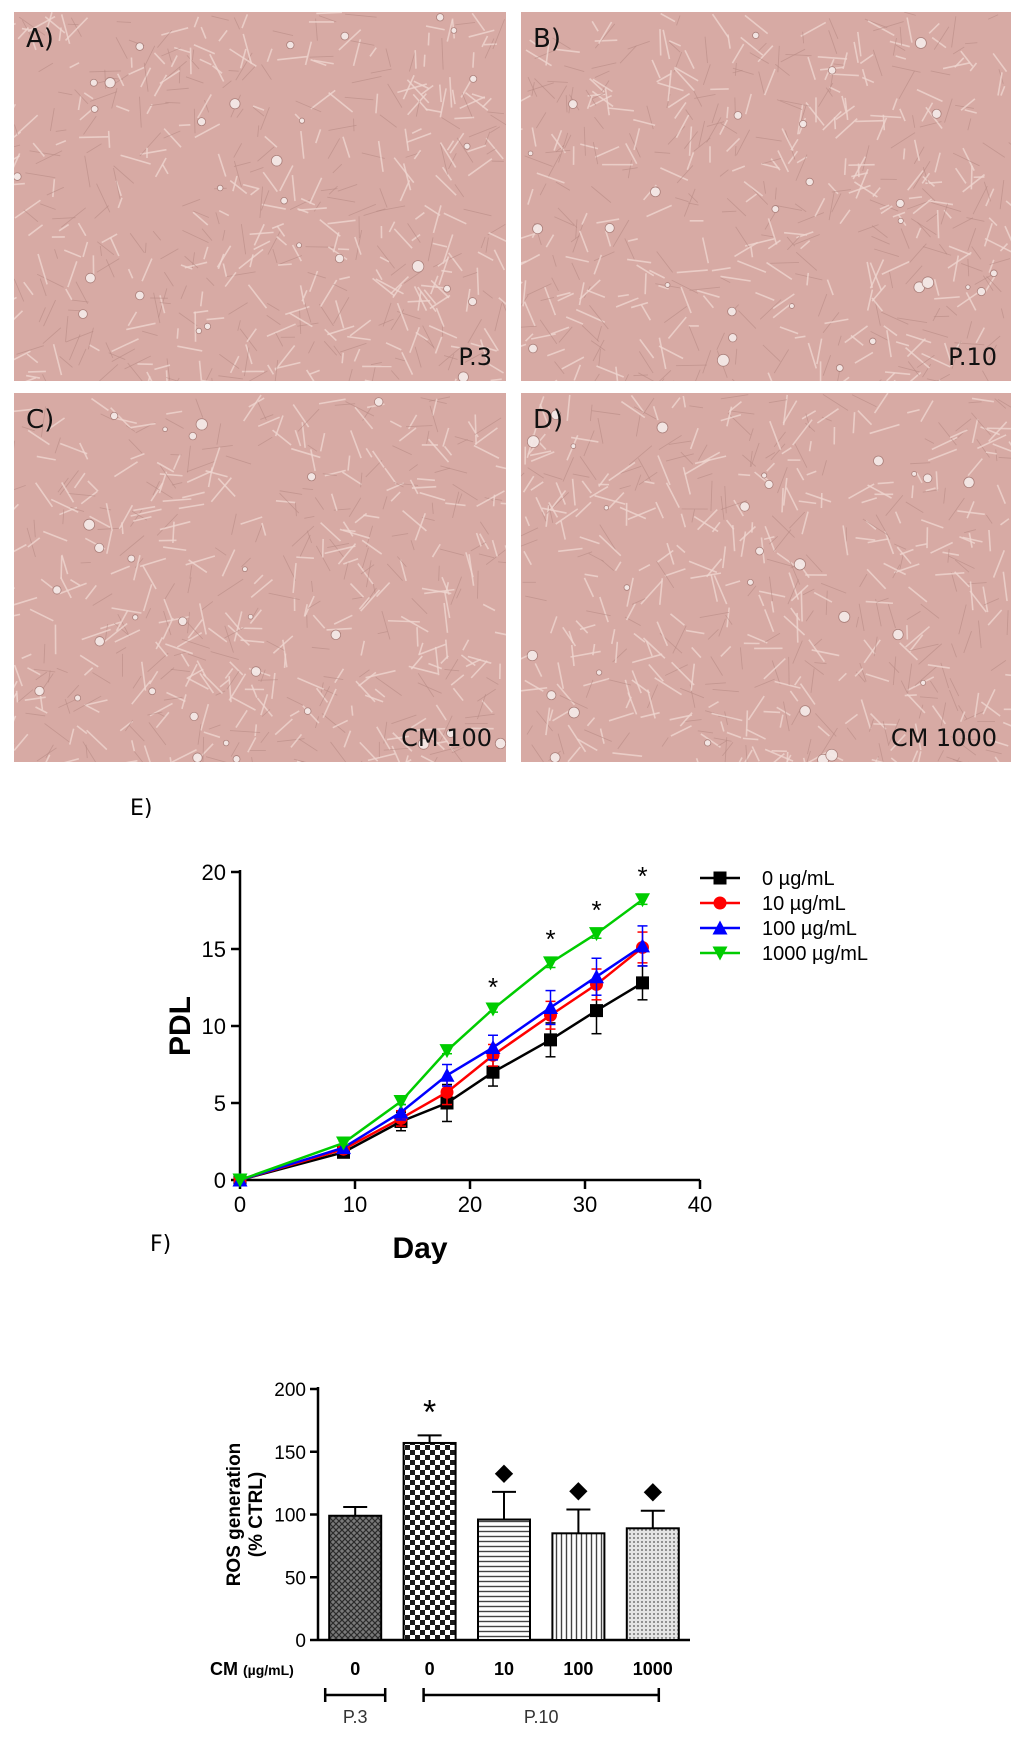 The image size is (1024, 1749). What do you see at coordinates (268, 1670) in the screenshot?
I see `ros-x-axis-title-unit: (µg/mL)` at bounding box center [268, 1670].